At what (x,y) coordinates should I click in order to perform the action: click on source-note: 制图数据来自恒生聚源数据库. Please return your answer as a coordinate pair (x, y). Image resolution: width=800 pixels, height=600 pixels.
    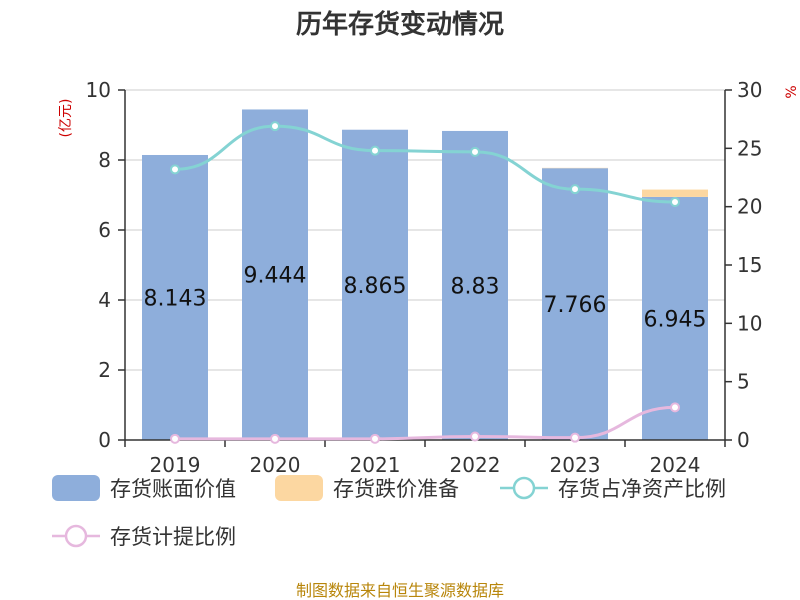
    Looking at the image, I should click on (400, 590).